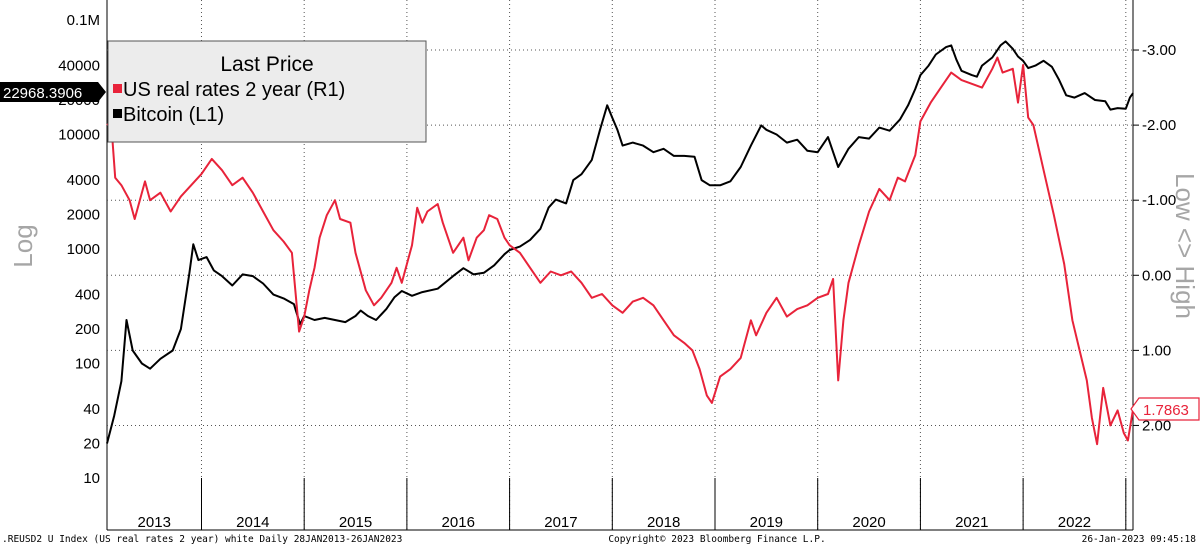 The height and width of the screenshot is (546, 1200). What do you see at coordinates (716, 539) in the screenshot?
I see `footer-copyright: Copyright© 2023 Bloomberg Finance L.P.` at bounding box center [716, 539].